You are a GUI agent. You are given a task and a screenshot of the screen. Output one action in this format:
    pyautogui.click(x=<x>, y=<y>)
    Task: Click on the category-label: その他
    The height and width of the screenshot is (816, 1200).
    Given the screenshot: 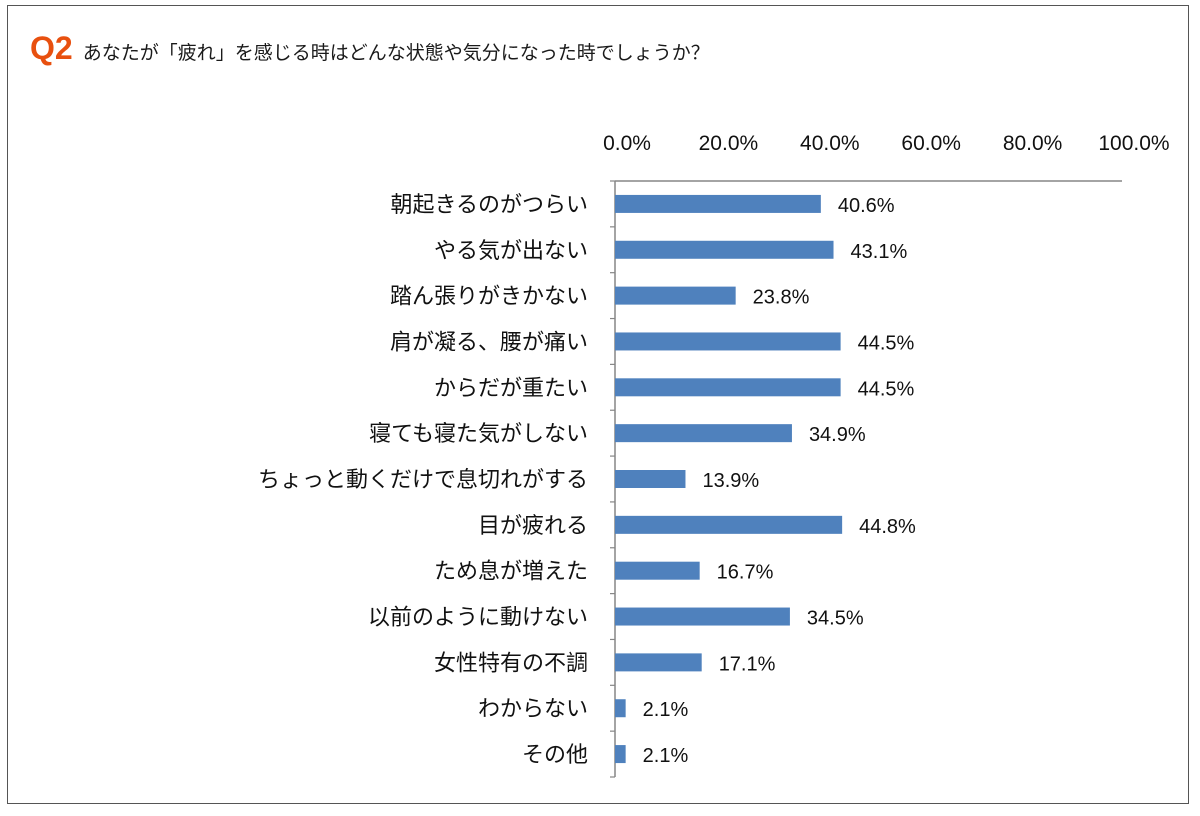 What is the action you would take?
    pyautogui.click(x=555, y=755)
    